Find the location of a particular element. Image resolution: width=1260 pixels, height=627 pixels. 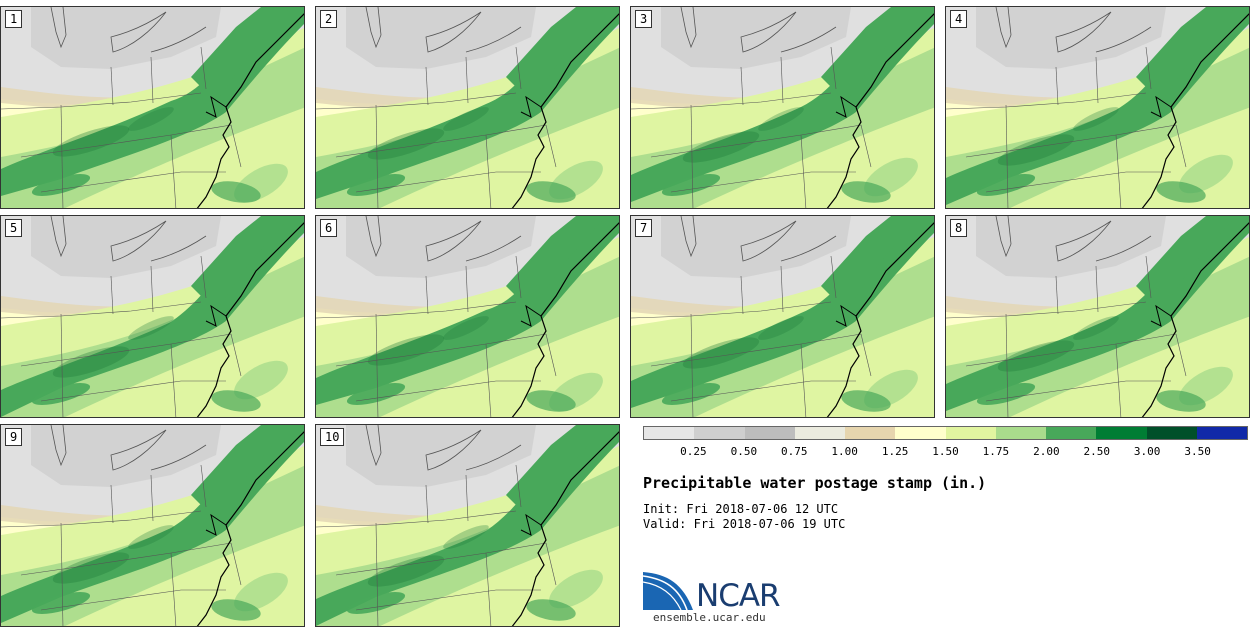

colorbar-tick-label: 3.50 is located at coordinates (1197, 451).